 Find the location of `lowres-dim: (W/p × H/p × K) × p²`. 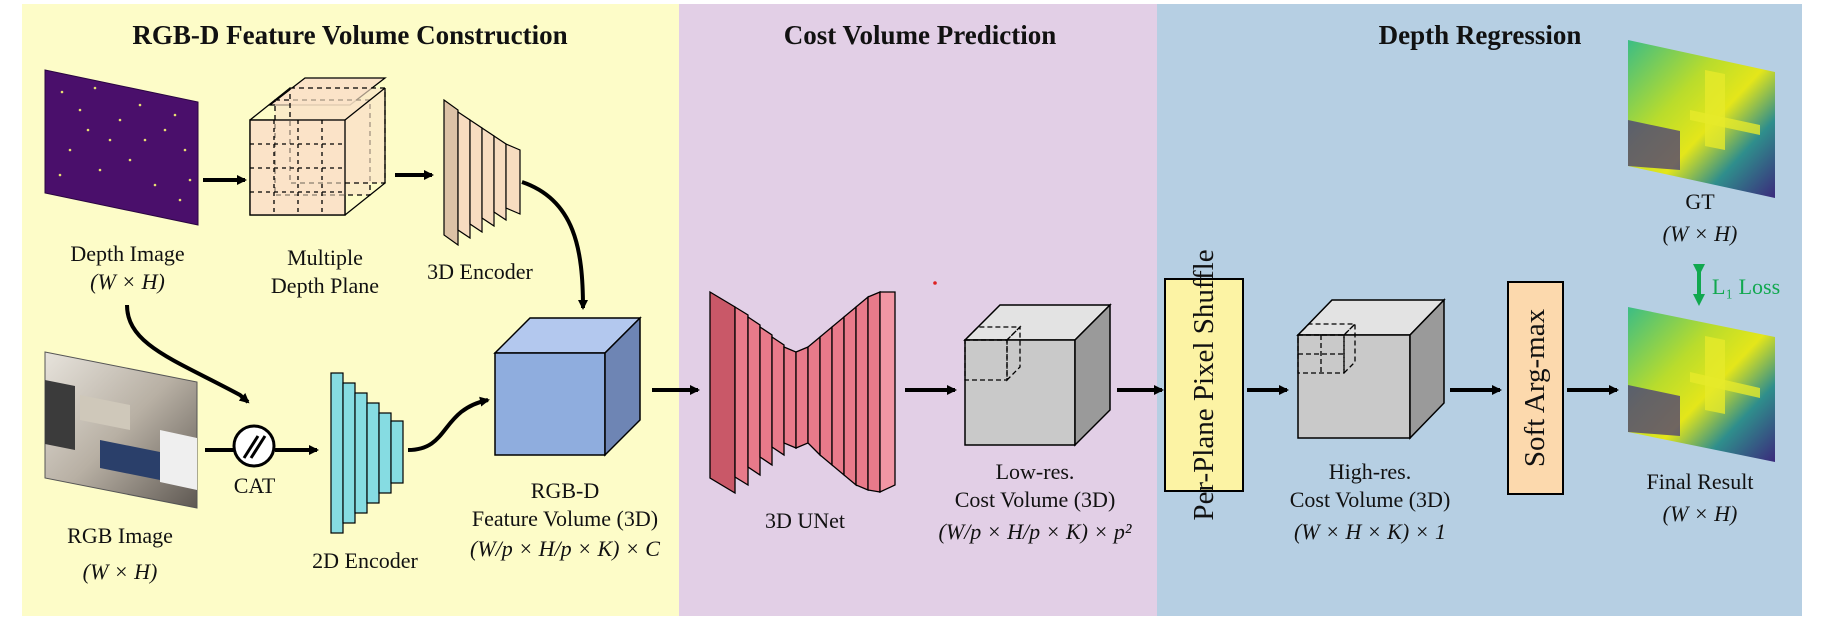

lowres-dim: (W/p × H/p × K) × p² is located at coordinates (1035, 531).